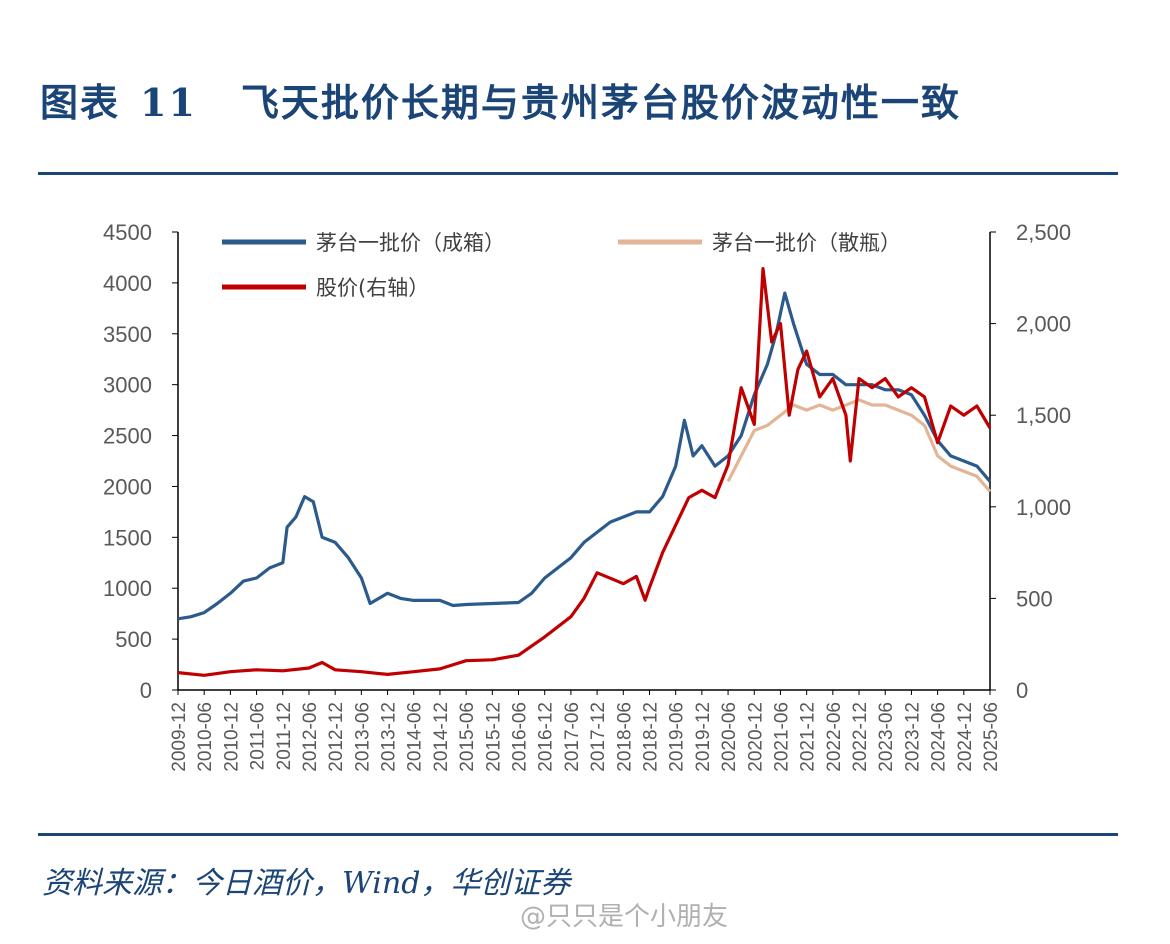 This screenshot has height=944, width=1170. I want to click on x-tick-label: 2011-12, so click(284, 736).